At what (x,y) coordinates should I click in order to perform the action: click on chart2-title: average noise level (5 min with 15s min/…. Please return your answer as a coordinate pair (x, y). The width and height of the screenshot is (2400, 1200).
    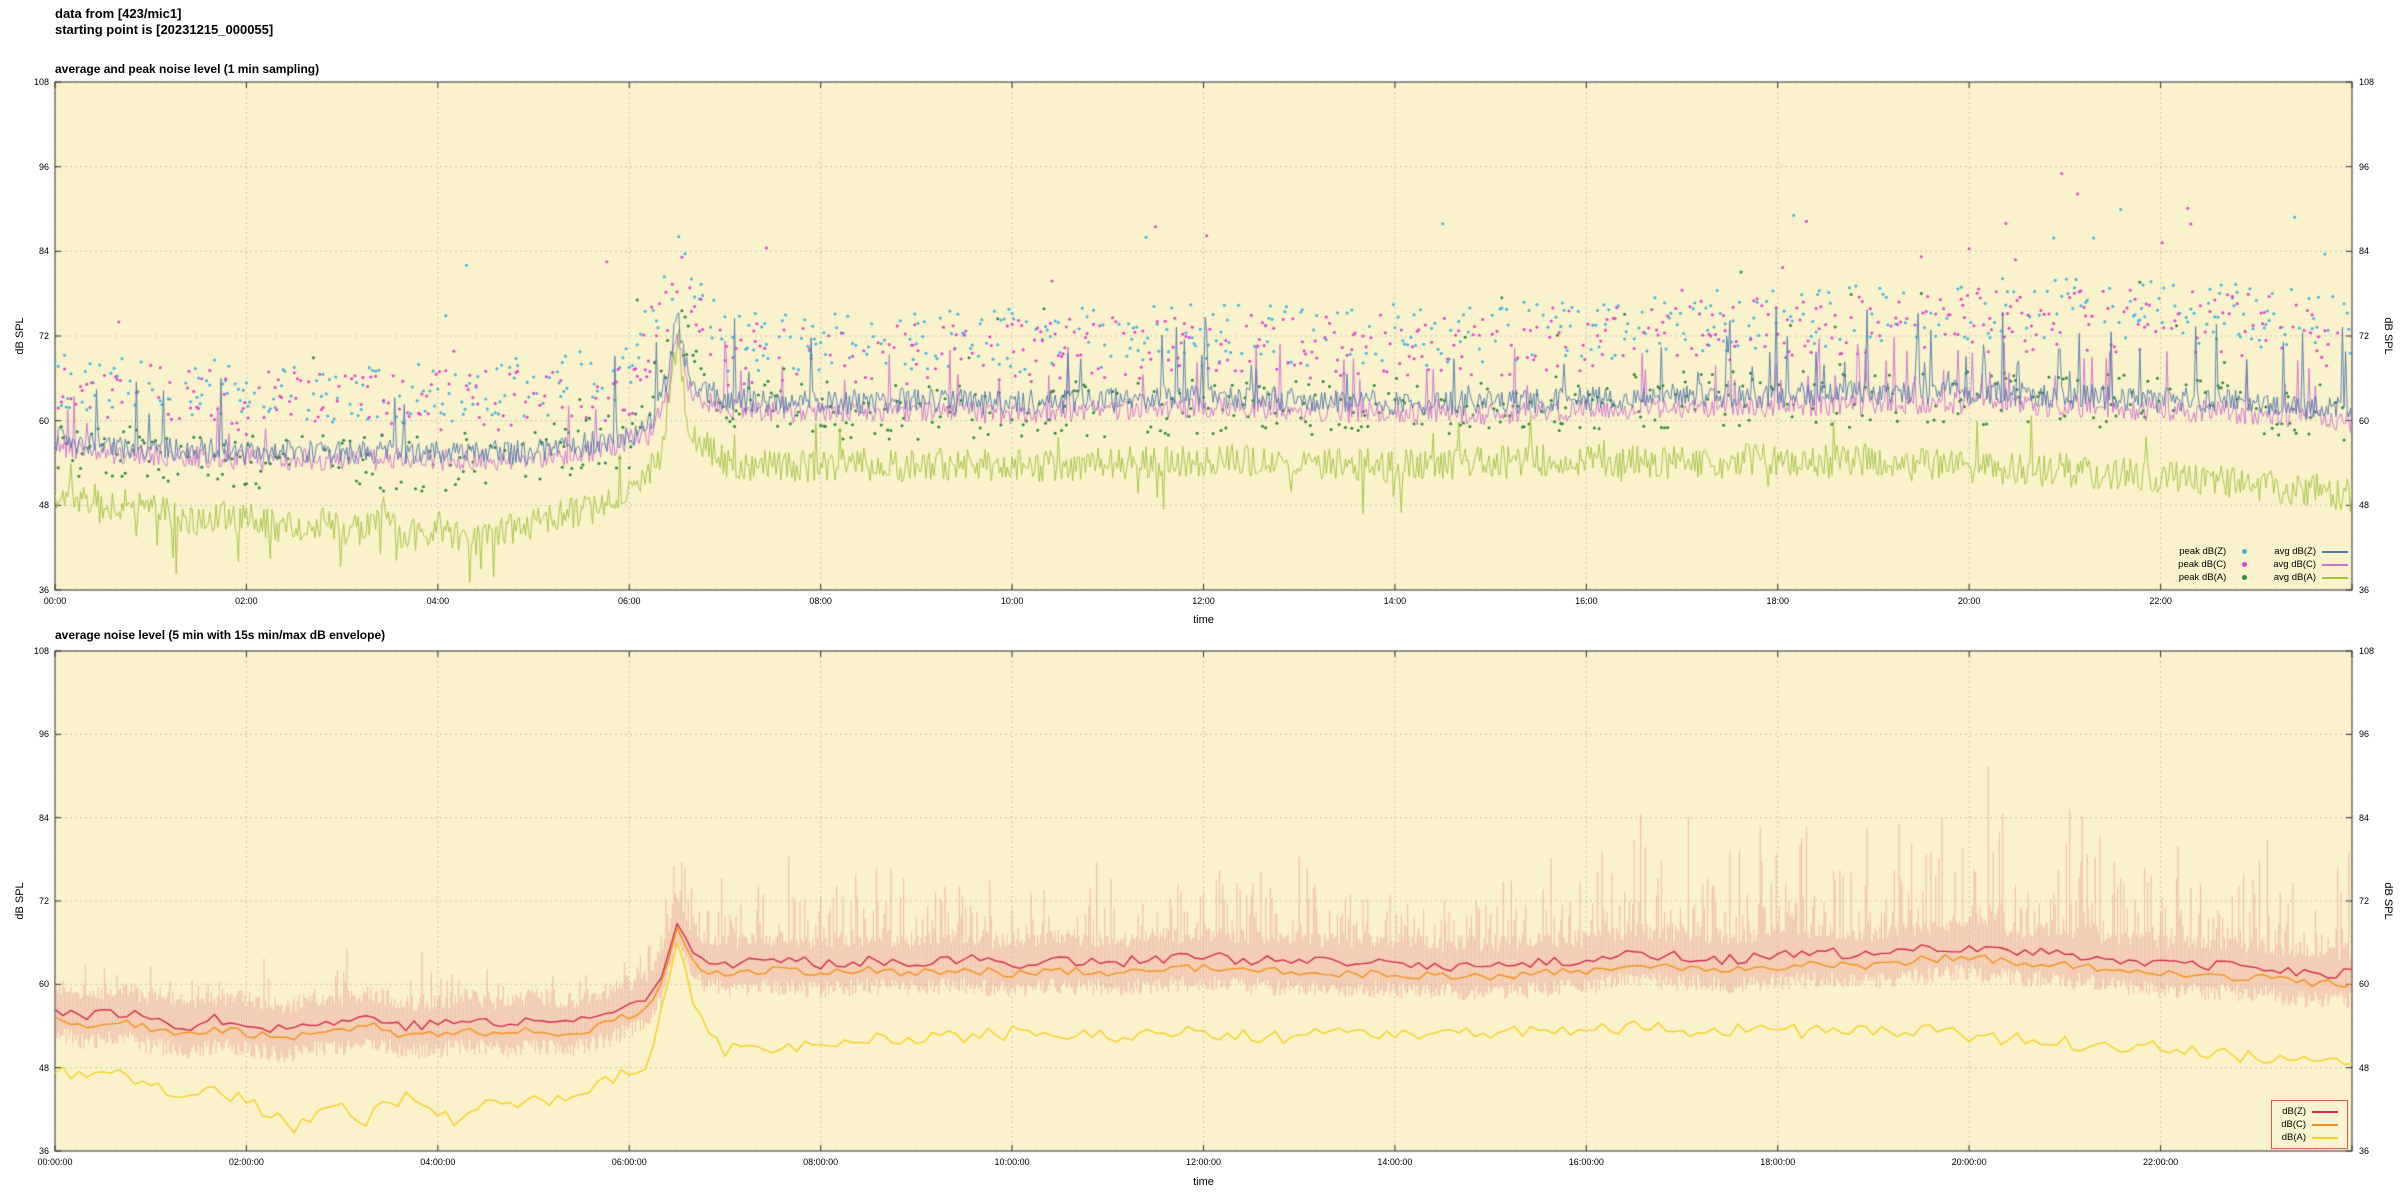
    Looking at the image, I should click on (220, 635).